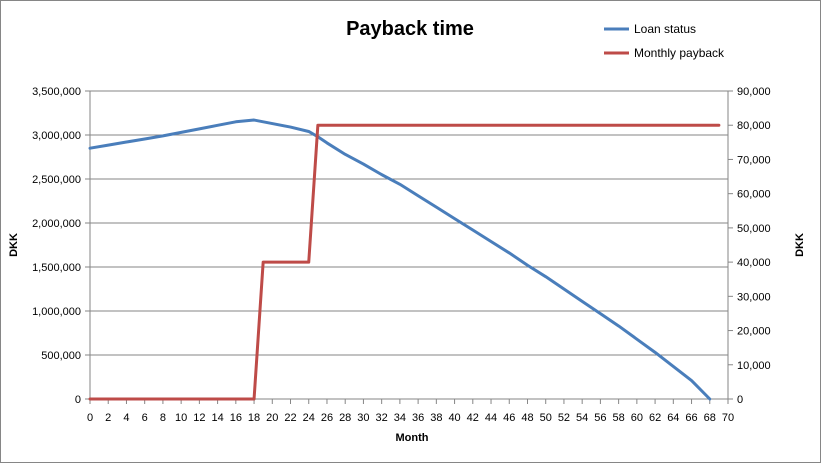 The height and width of the screenshot is (467, 821). Describe the element at coordinates (217, 418) in the screenshot. I see `x-tick-label: 14` at that location.